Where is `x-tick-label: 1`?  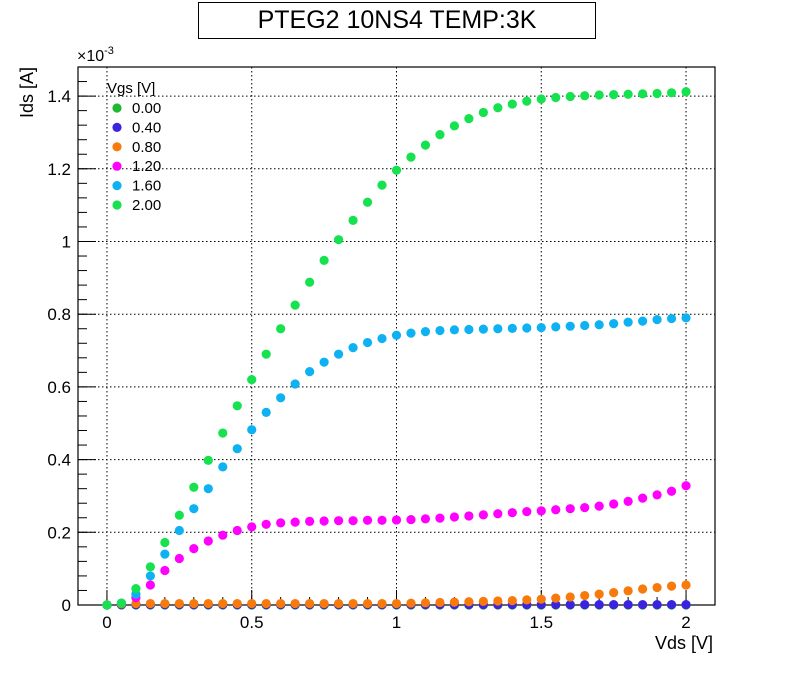
x-tick-label: 1 is located at coordinates (396, 622).